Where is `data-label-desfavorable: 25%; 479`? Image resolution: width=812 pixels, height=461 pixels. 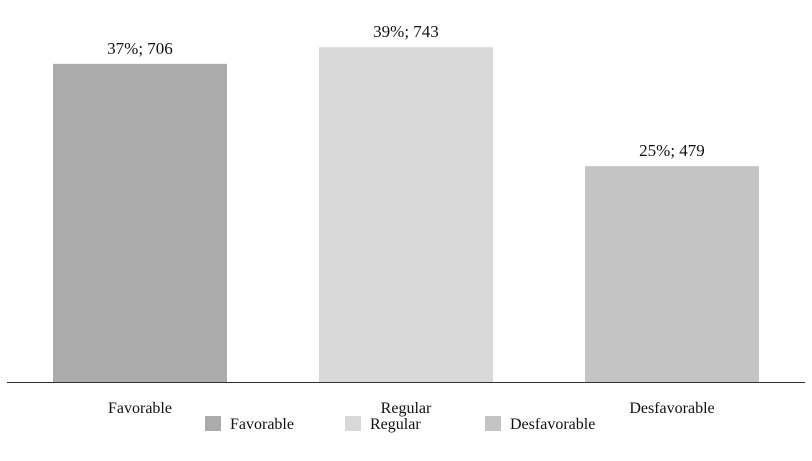
data-label-desfavorable: 25%; 479 is located at coordinates (672, 150).